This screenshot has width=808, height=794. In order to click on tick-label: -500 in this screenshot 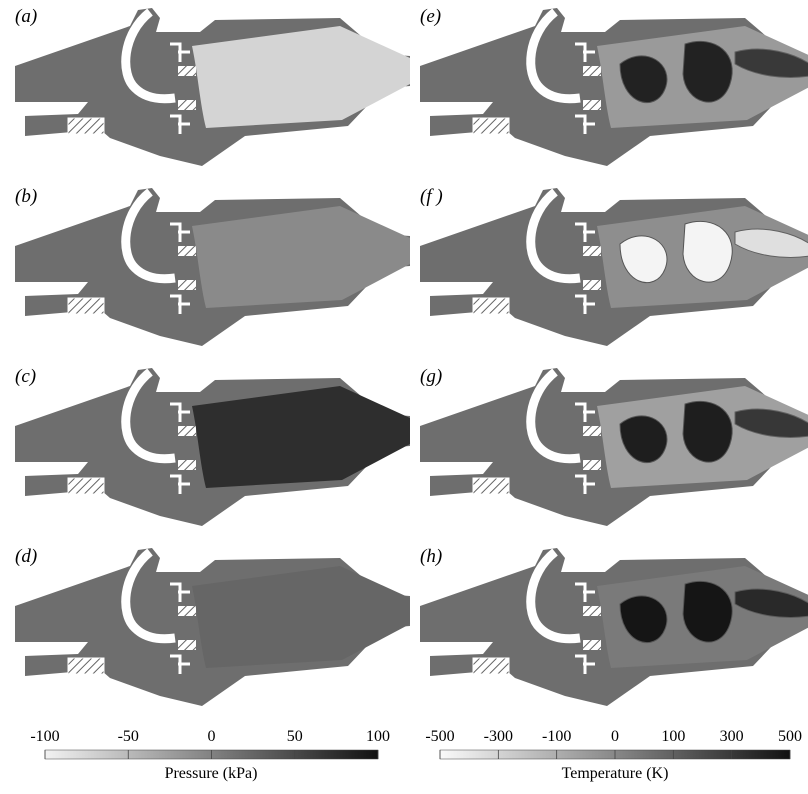, I will do `click(439, 736)`.